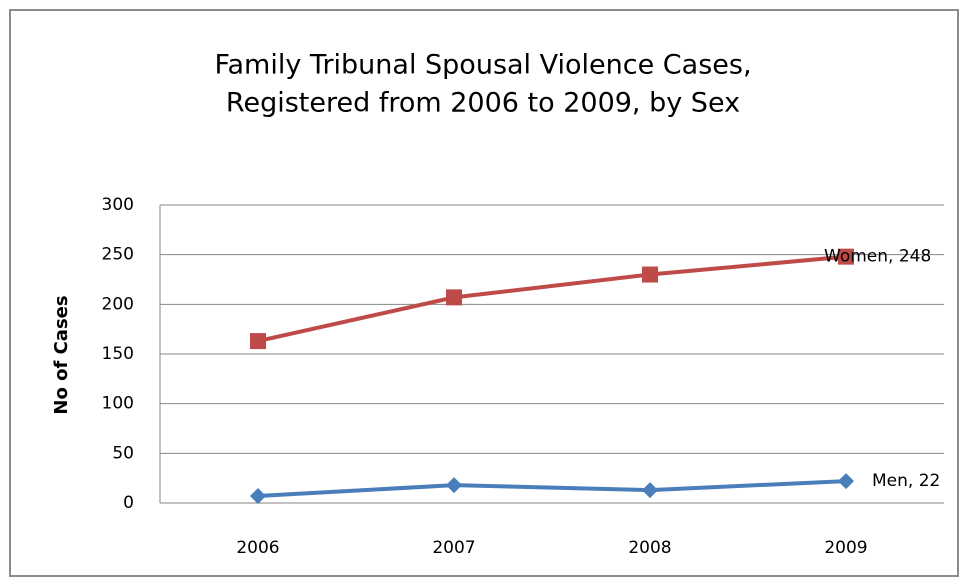  What do you see at coordinates (118, 255) in the screenshot?
I see `y-tick-label: 250` at bounding box center [118, 255].